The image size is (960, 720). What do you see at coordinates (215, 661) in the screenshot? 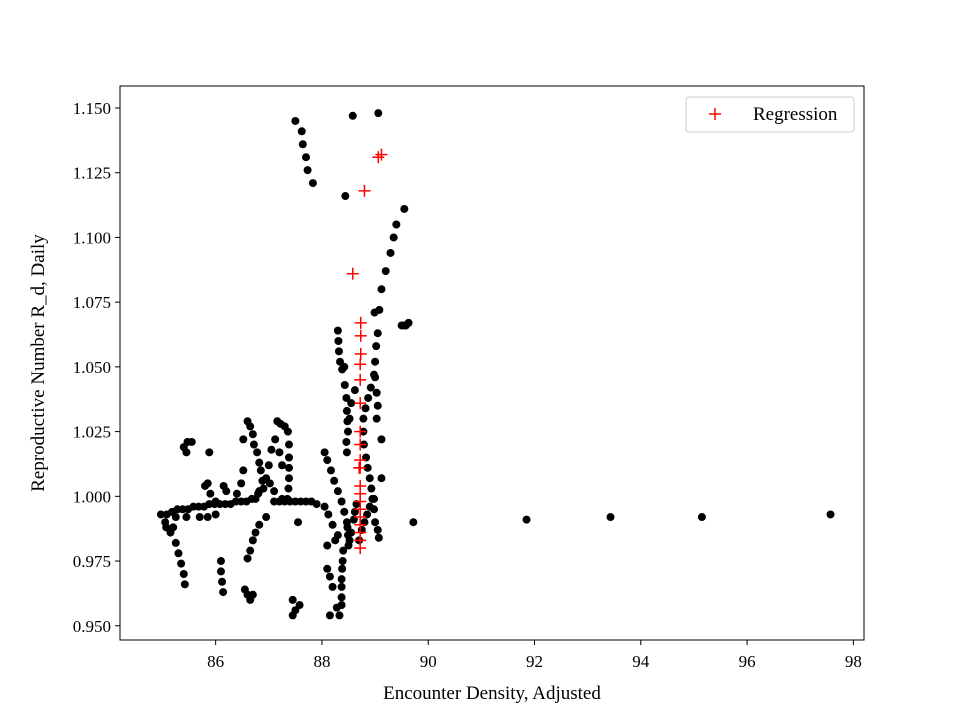
I see `x-tick-label: 86` at bounding box center [215, 661].